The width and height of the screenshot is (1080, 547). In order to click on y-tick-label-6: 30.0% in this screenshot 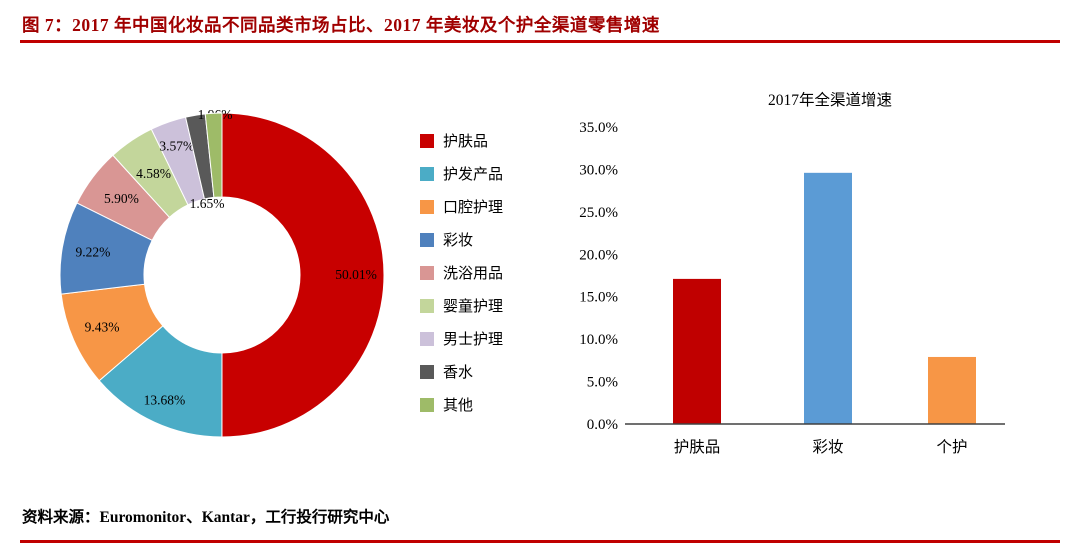, I will do `click(598, 170)`.